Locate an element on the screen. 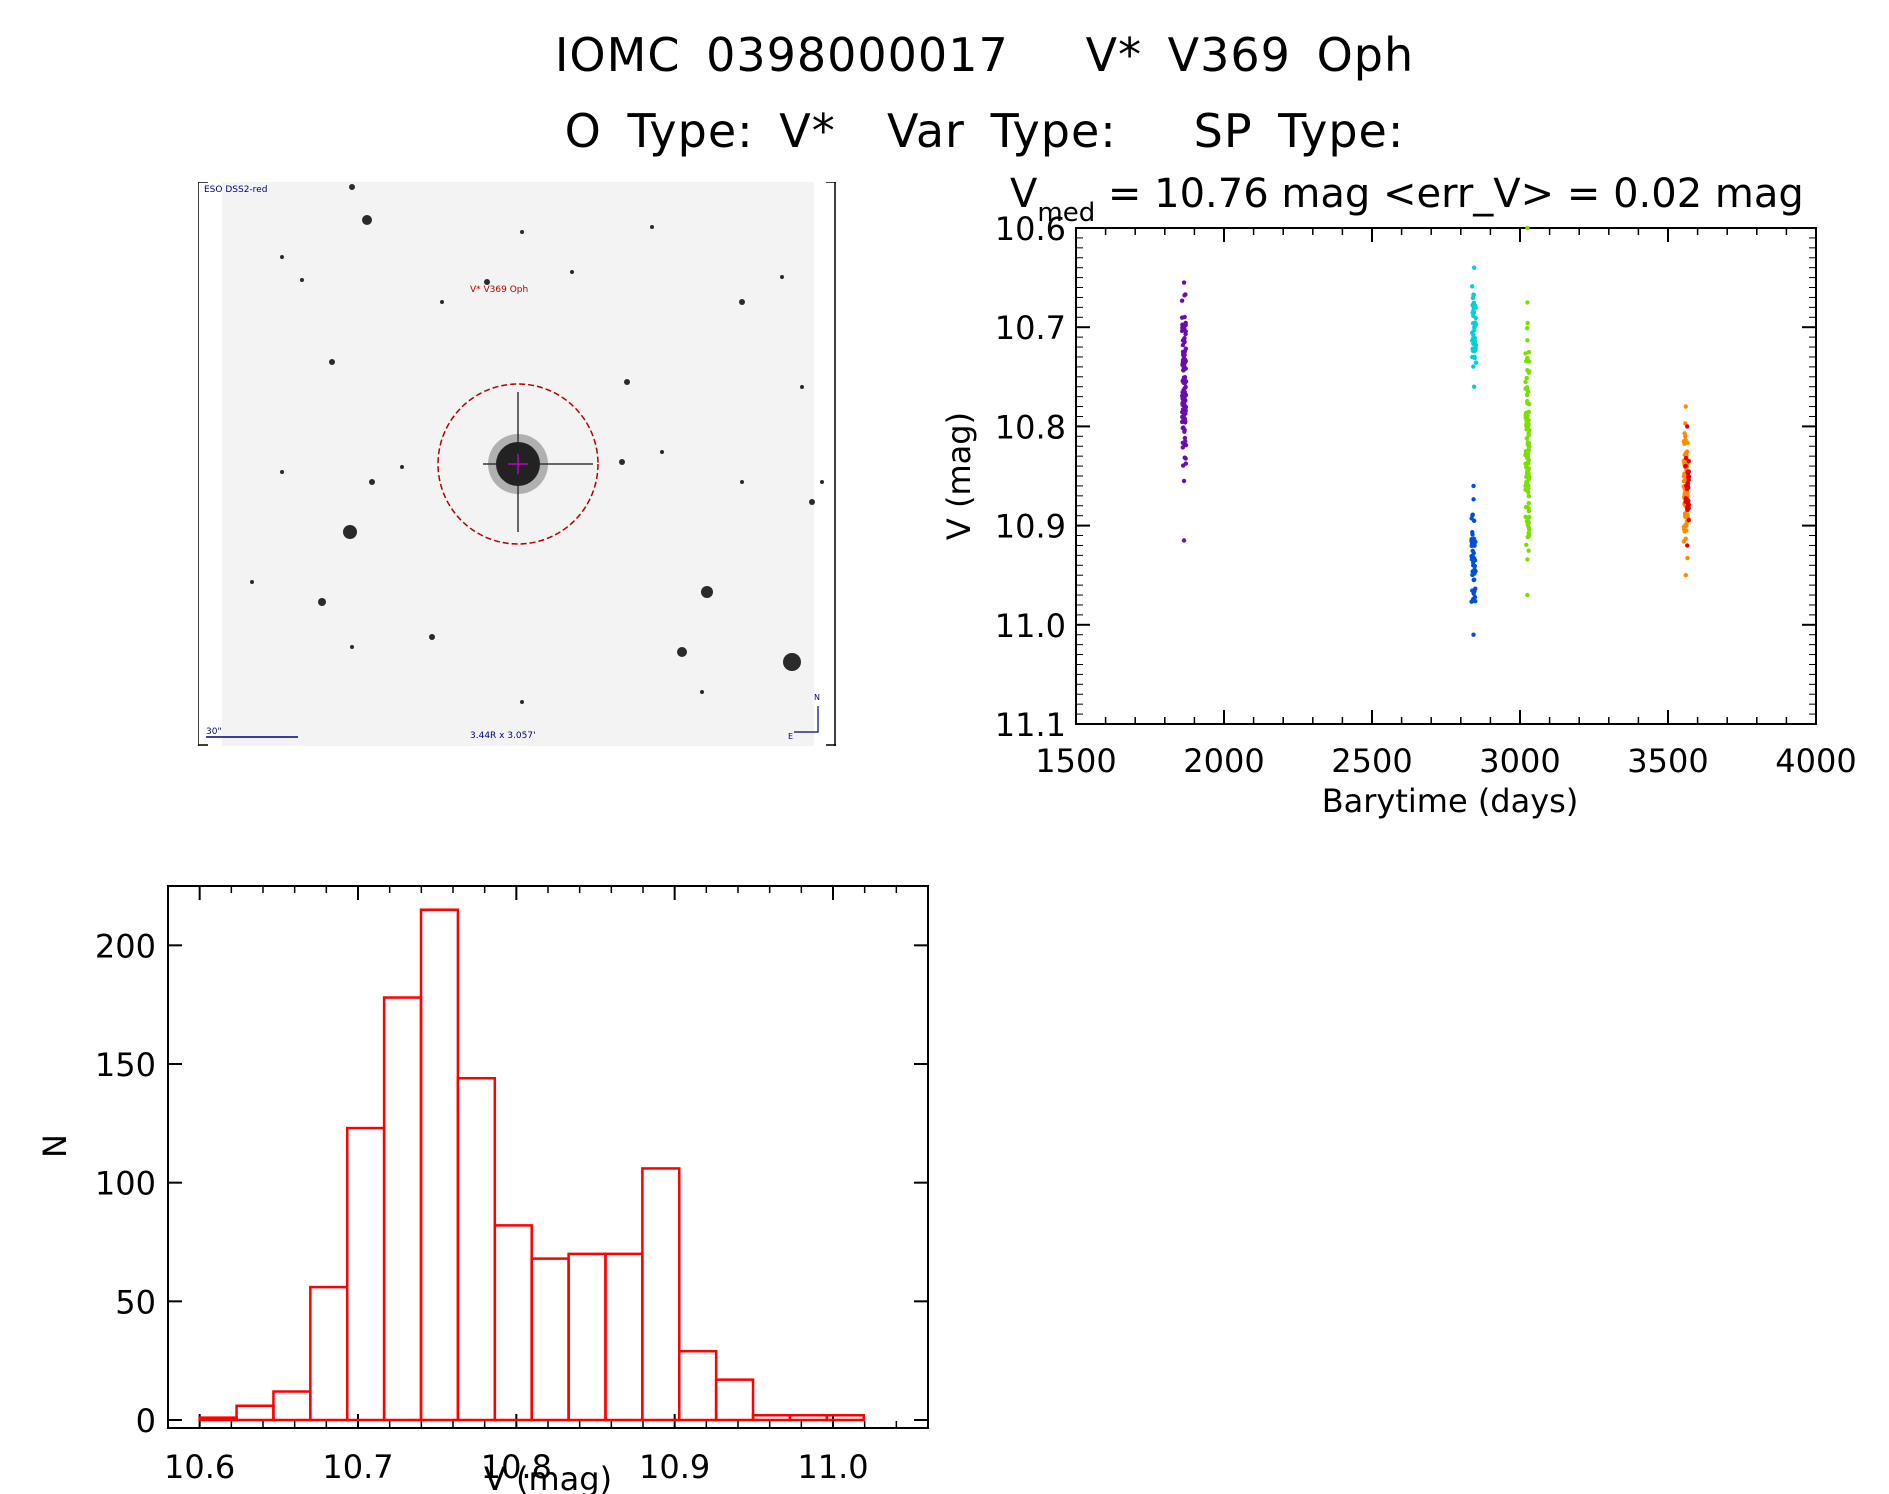 The image size is (1889, 1494). lightcurve-series-epoch1 is located at coordinates (1184, 411).